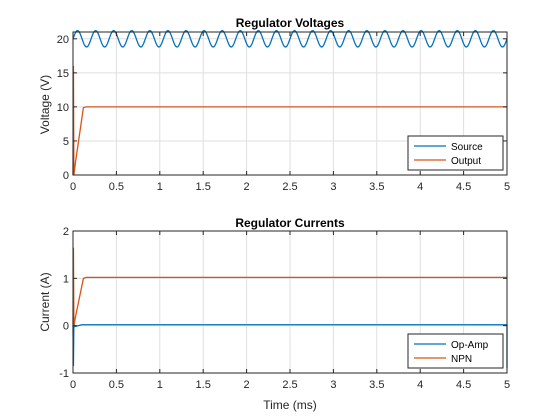 The image size is (560, 420). What do you see at coordinates (420, 187) in the screenshot?
I see `voltage-x-tick-label: 4` at bounding box center [420, 187].